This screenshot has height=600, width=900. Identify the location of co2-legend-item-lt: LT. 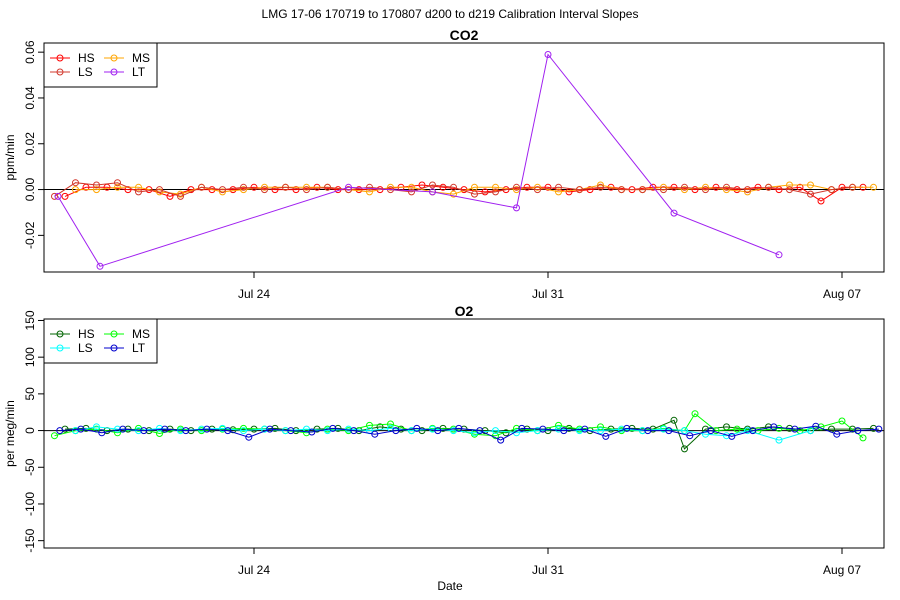
(125, 72).